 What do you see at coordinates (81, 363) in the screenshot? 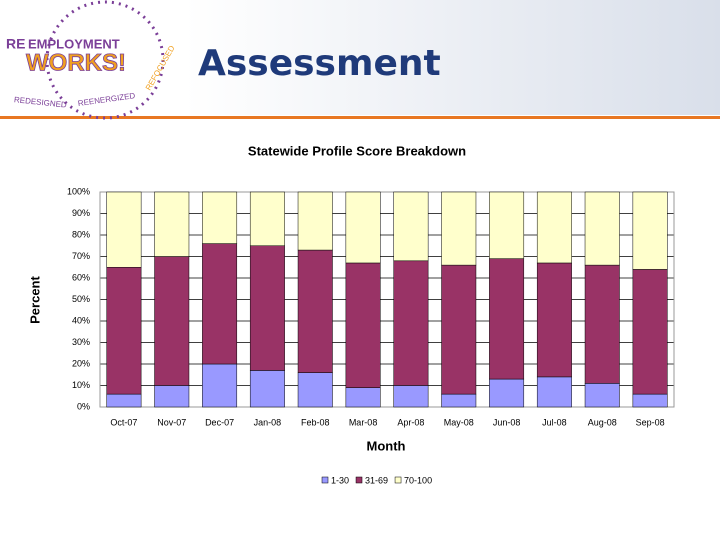
I see `y-tick-label: 20%` at bounding box center [81, 363].